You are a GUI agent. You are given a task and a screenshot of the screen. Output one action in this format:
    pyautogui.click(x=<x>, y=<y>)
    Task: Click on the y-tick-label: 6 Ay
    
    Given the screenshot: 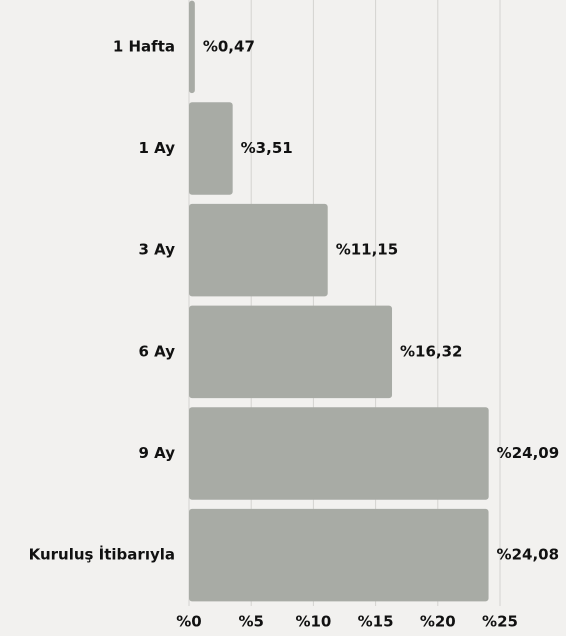 What is the action you would take?
    pyautogui.click(x=156, y=351)
    